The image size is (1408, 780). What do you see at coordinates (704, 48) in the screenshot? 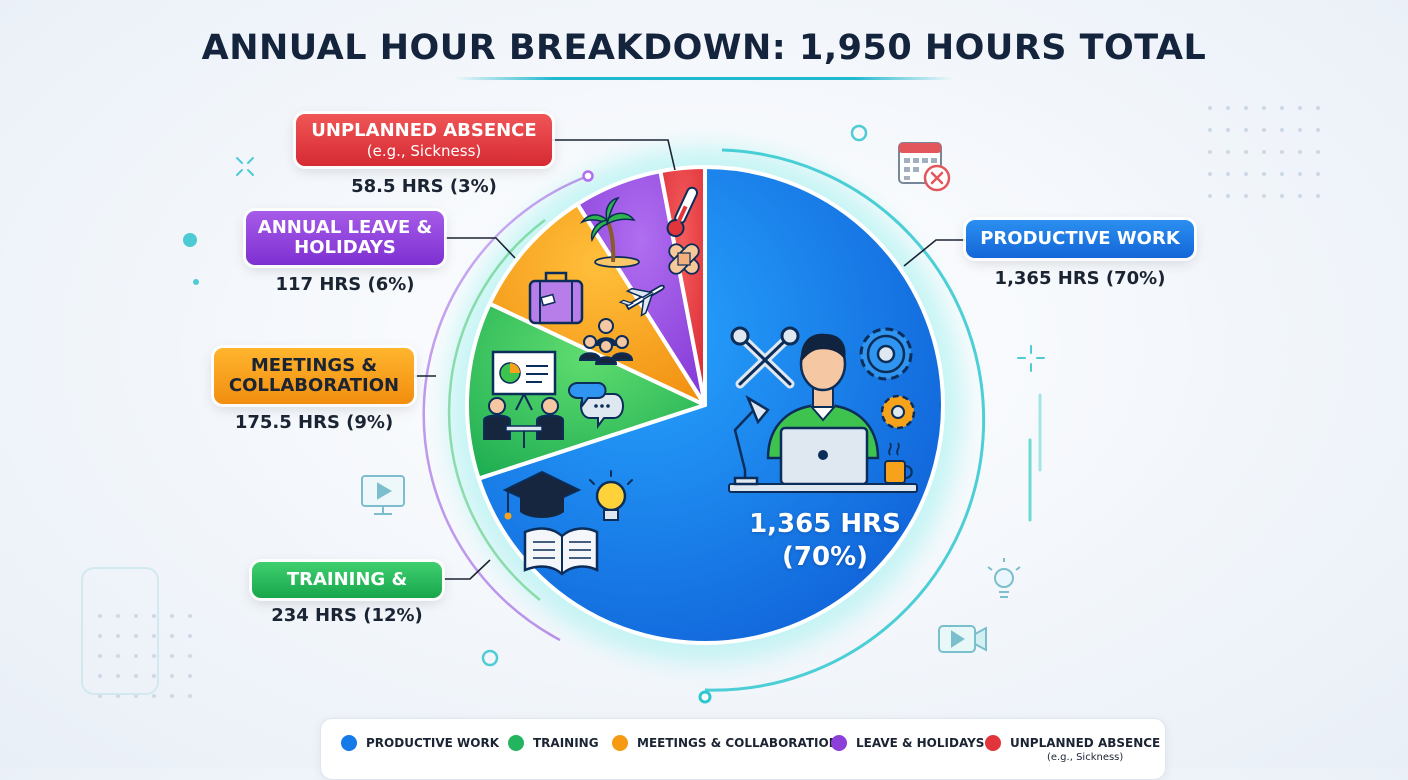
I see `chart-title: ANNUAL HOUR BREAKDOWN: 1,950 HOURS TOTAL` at bounding box center [704, 48].